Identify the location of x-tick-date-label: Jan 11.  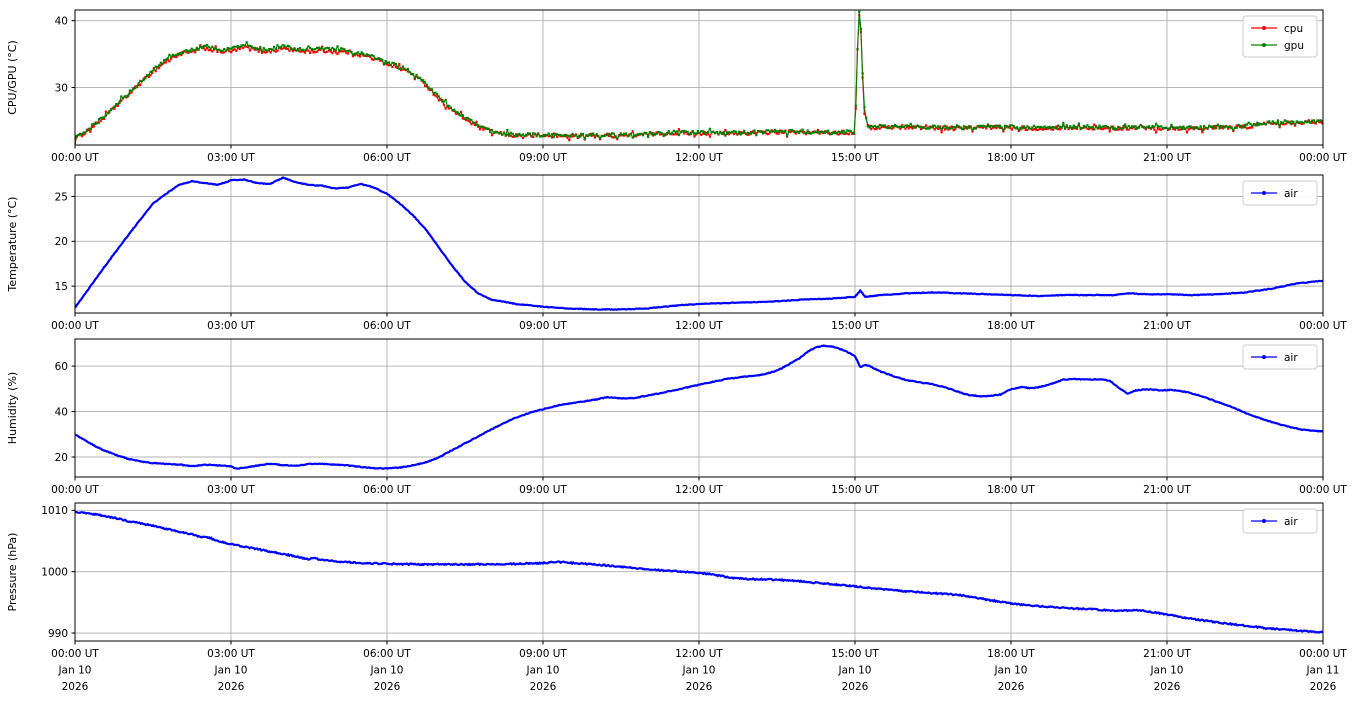
(1323, 671).